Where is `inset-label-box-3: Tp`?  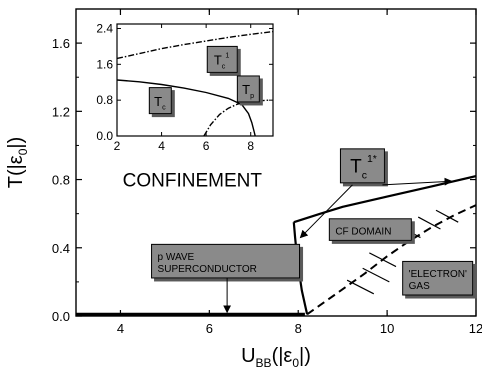
inset-label-box-3: Tp is located at coordinates (248, 89).